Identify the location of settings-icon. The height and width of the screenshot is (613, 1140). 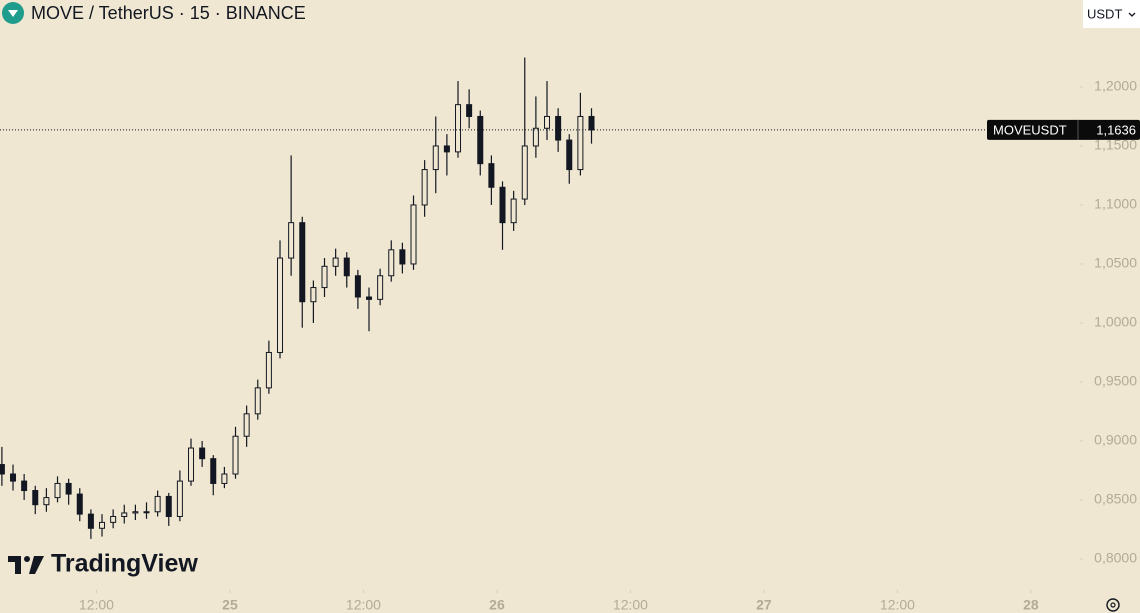
(1113, 605).